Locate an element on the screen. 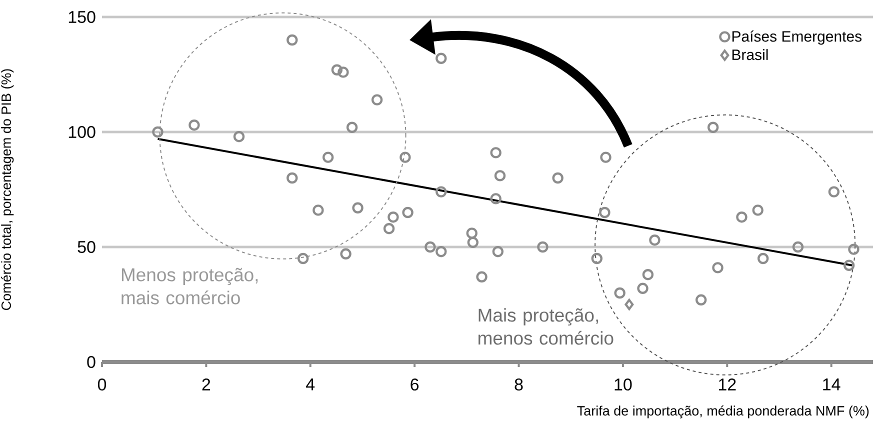  x-axis-title: Tarifa de importação, média ponderada NMF (%) is located at coordinates (723, 412).